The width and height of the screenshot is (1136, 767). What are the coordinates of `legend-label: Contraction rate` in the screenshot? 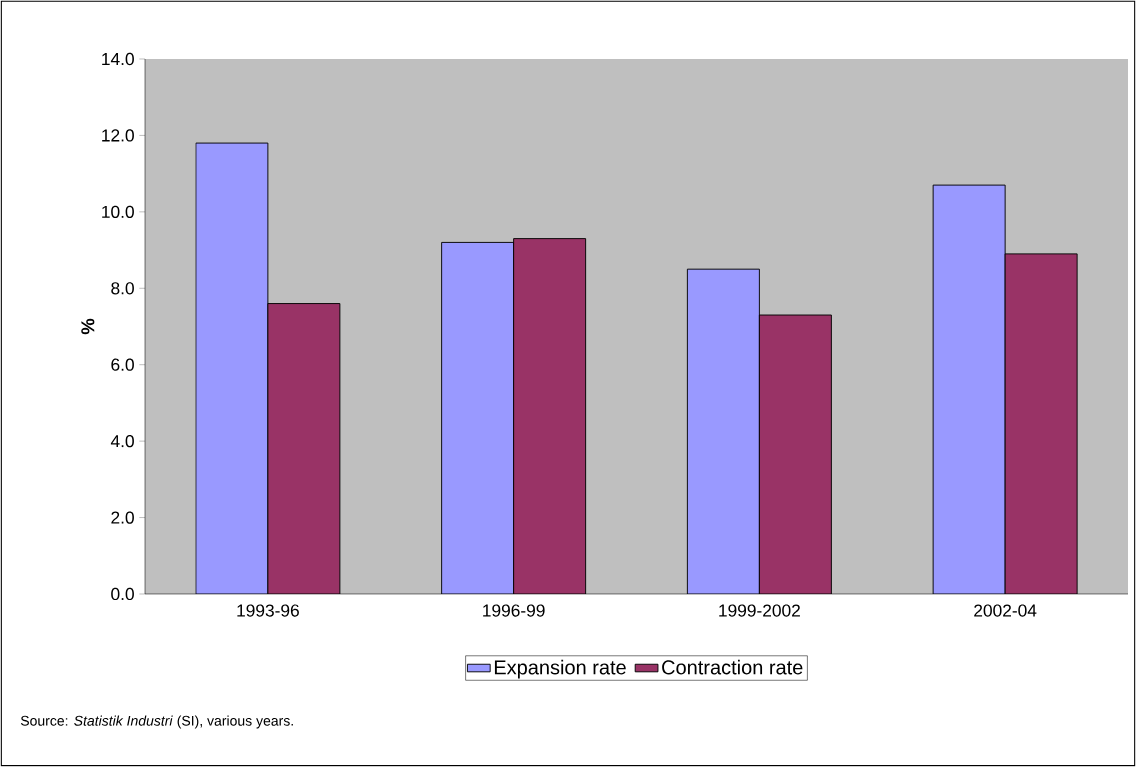 It's located at (732, 667).